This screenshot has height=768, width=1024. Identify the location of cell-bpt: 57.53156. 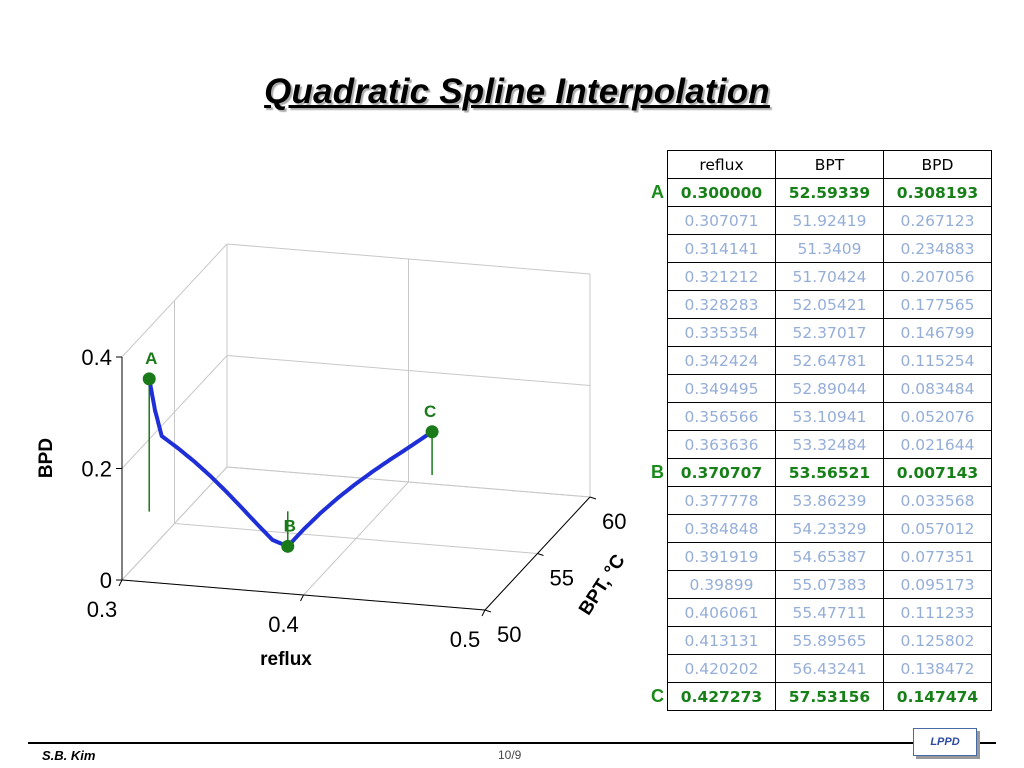
(829, 696).